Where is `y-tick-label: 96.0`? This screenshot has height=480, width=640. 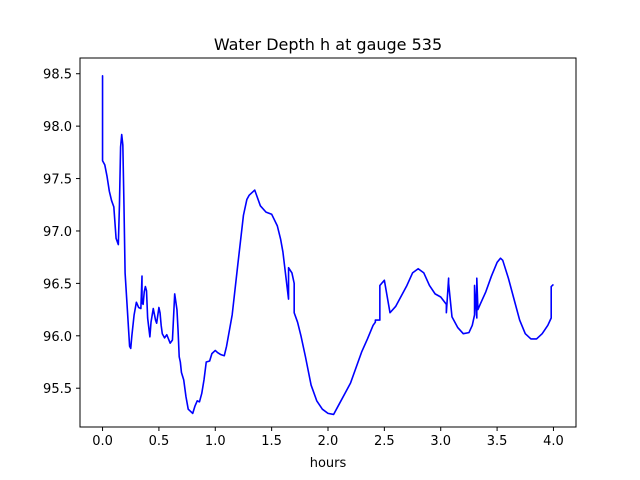 y-tick-label: 96.0 is located at coordinates (57, 337).